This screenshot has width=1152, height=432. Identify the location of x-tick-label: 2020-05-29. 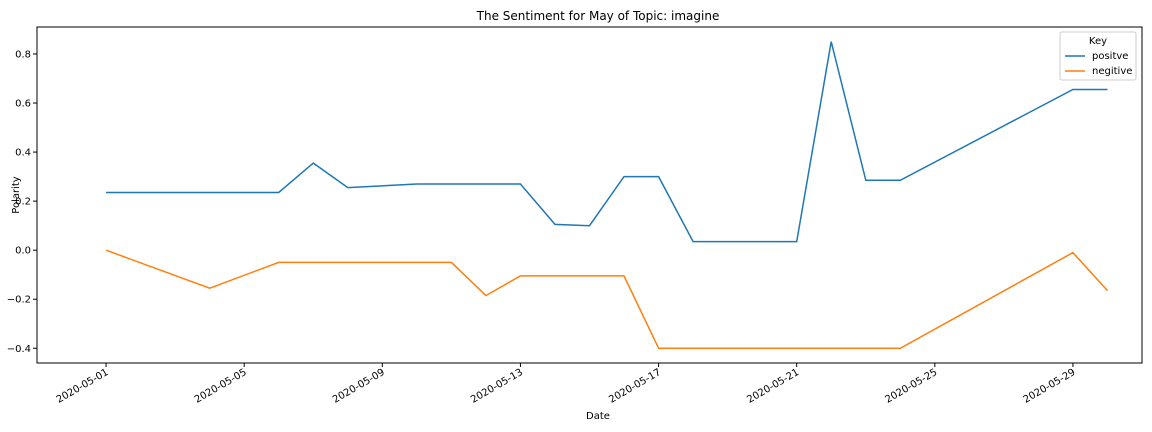
(1050, 386).